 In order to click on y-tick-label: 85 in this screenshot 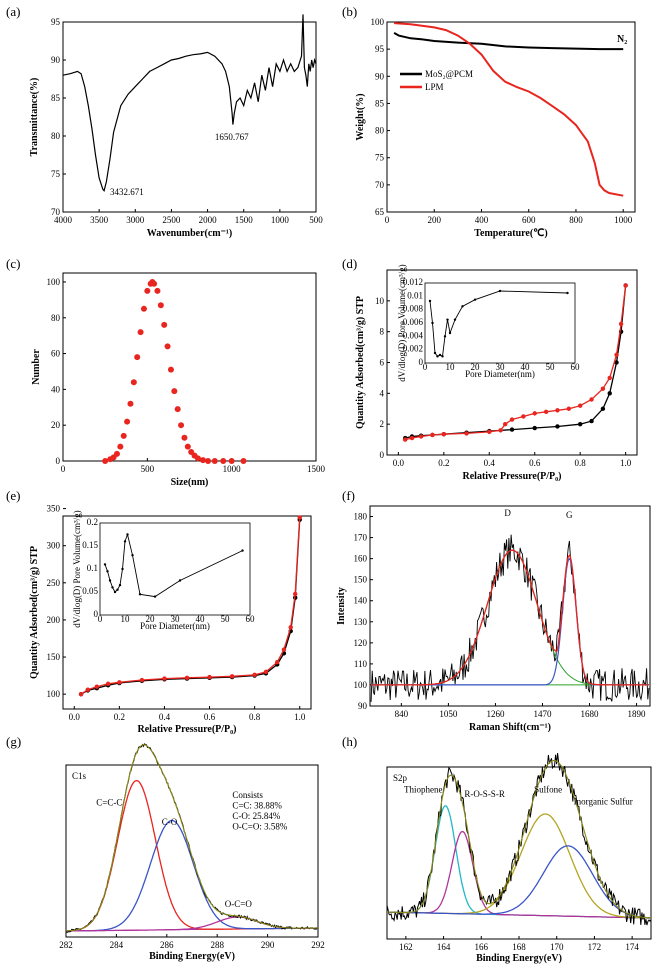, I will do `click(56, 98)`.